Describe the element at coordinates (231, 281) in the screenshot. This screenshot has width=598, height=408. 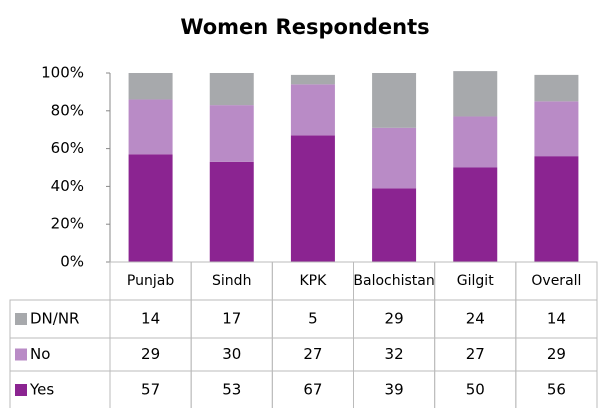
I see `x-tick-label: Sindh` at that location.